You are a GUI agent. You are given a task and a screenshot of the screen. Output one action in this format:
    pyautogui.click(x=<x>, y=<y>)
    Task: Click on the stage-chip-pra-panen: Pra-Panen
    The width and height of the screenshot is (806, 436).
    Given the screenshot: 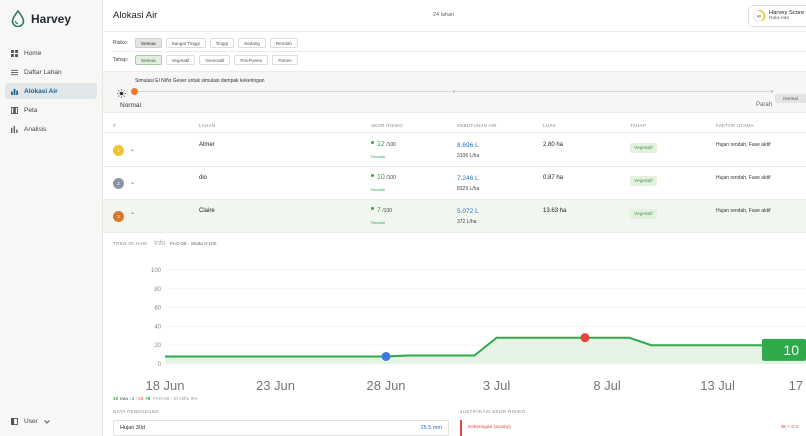 What is the action you would take?
    pyautogui.click(x=251, y=60)
    